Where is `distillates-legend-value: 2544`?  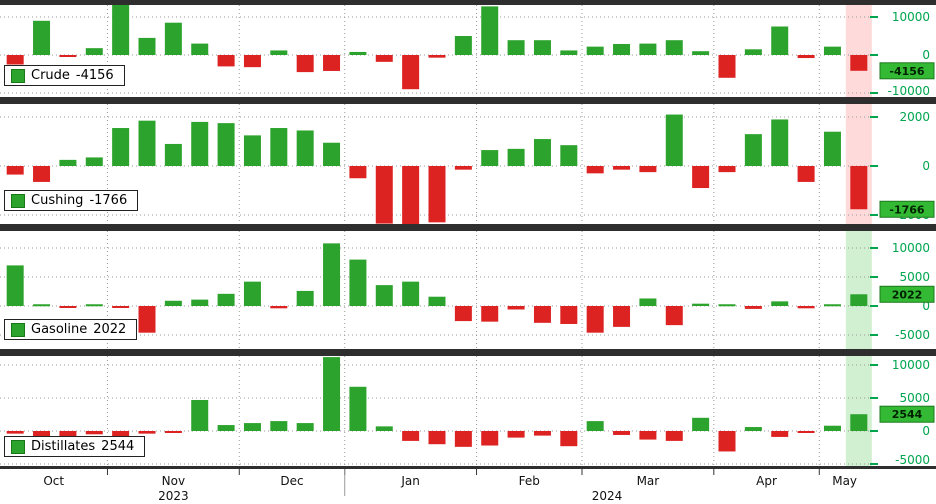 distillates-legend-value: 2544 is located at coordinates (118, 446).